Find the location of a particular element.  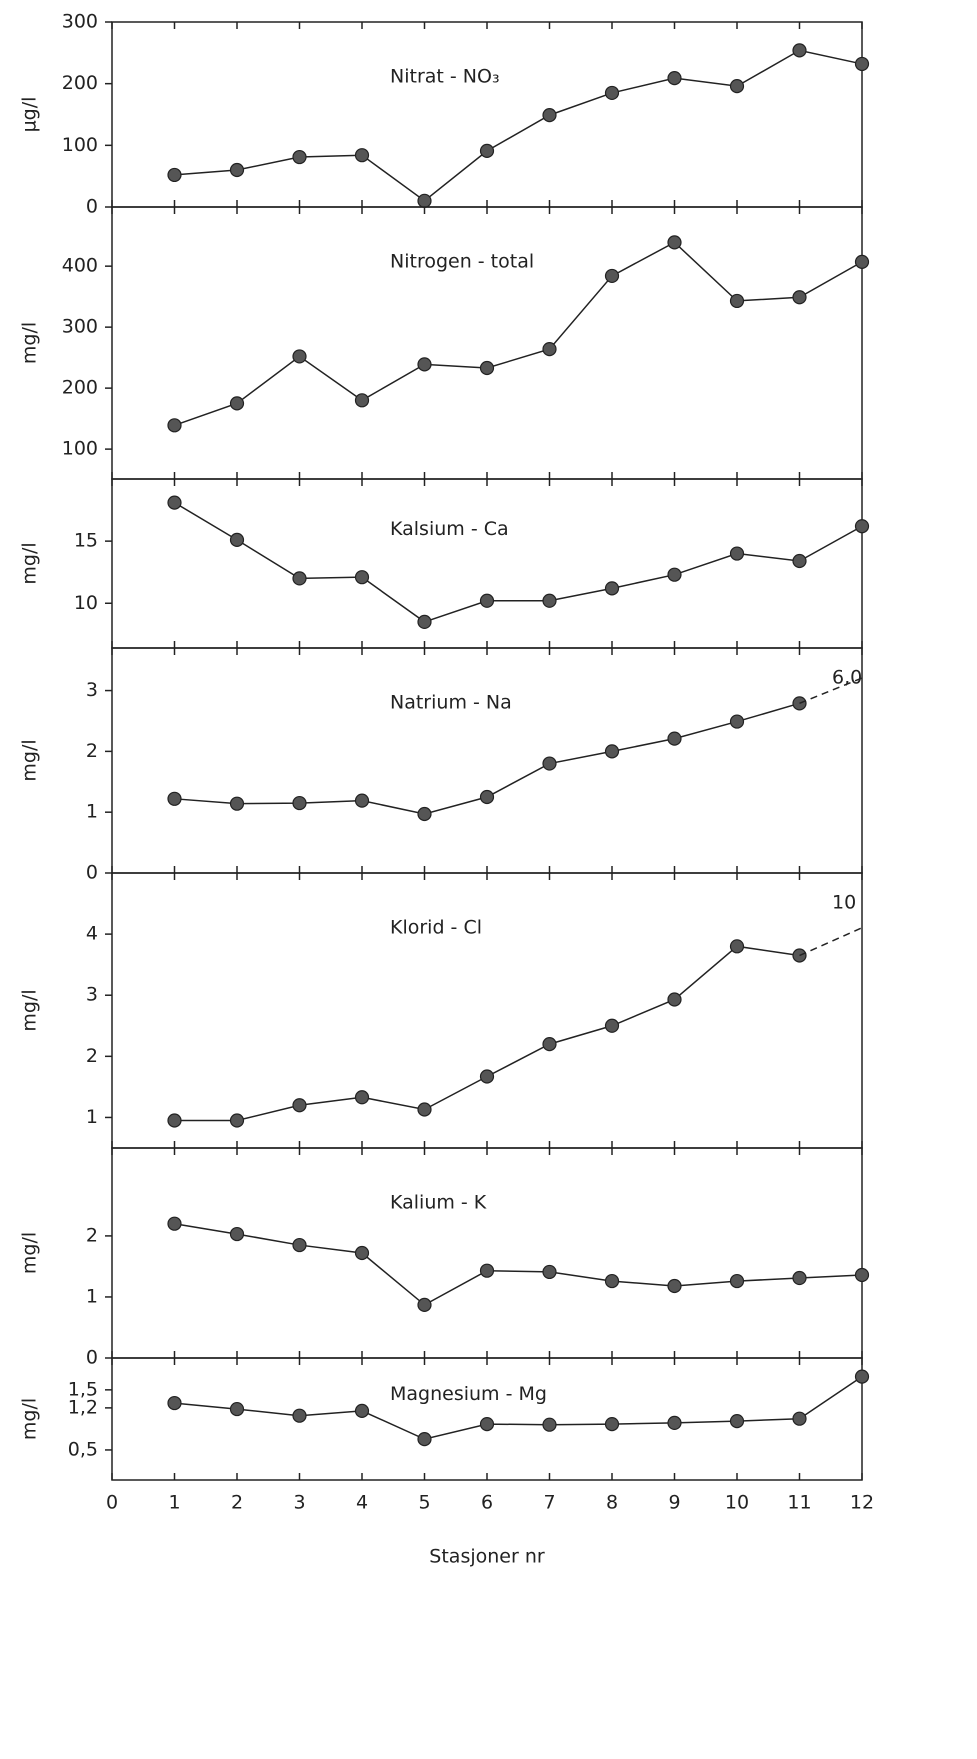

y-tick-label: 0,5 is located at coordinates (83, 1449).